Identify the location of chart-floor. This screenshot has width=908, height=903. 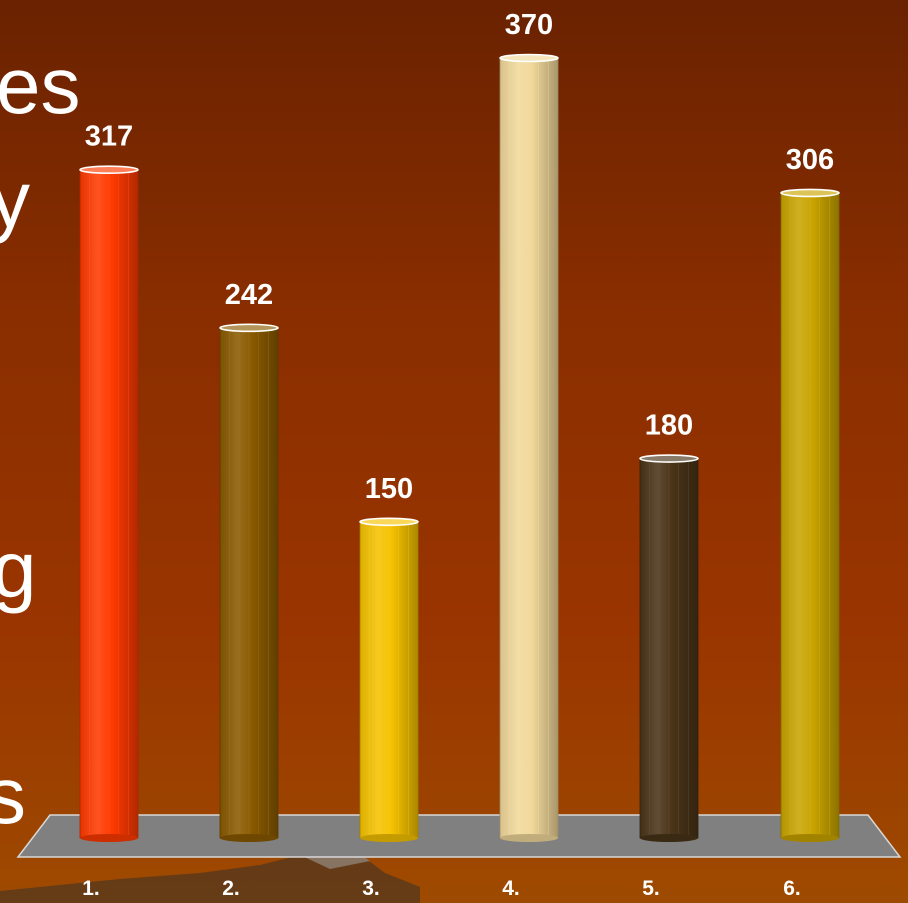
(459, 836).